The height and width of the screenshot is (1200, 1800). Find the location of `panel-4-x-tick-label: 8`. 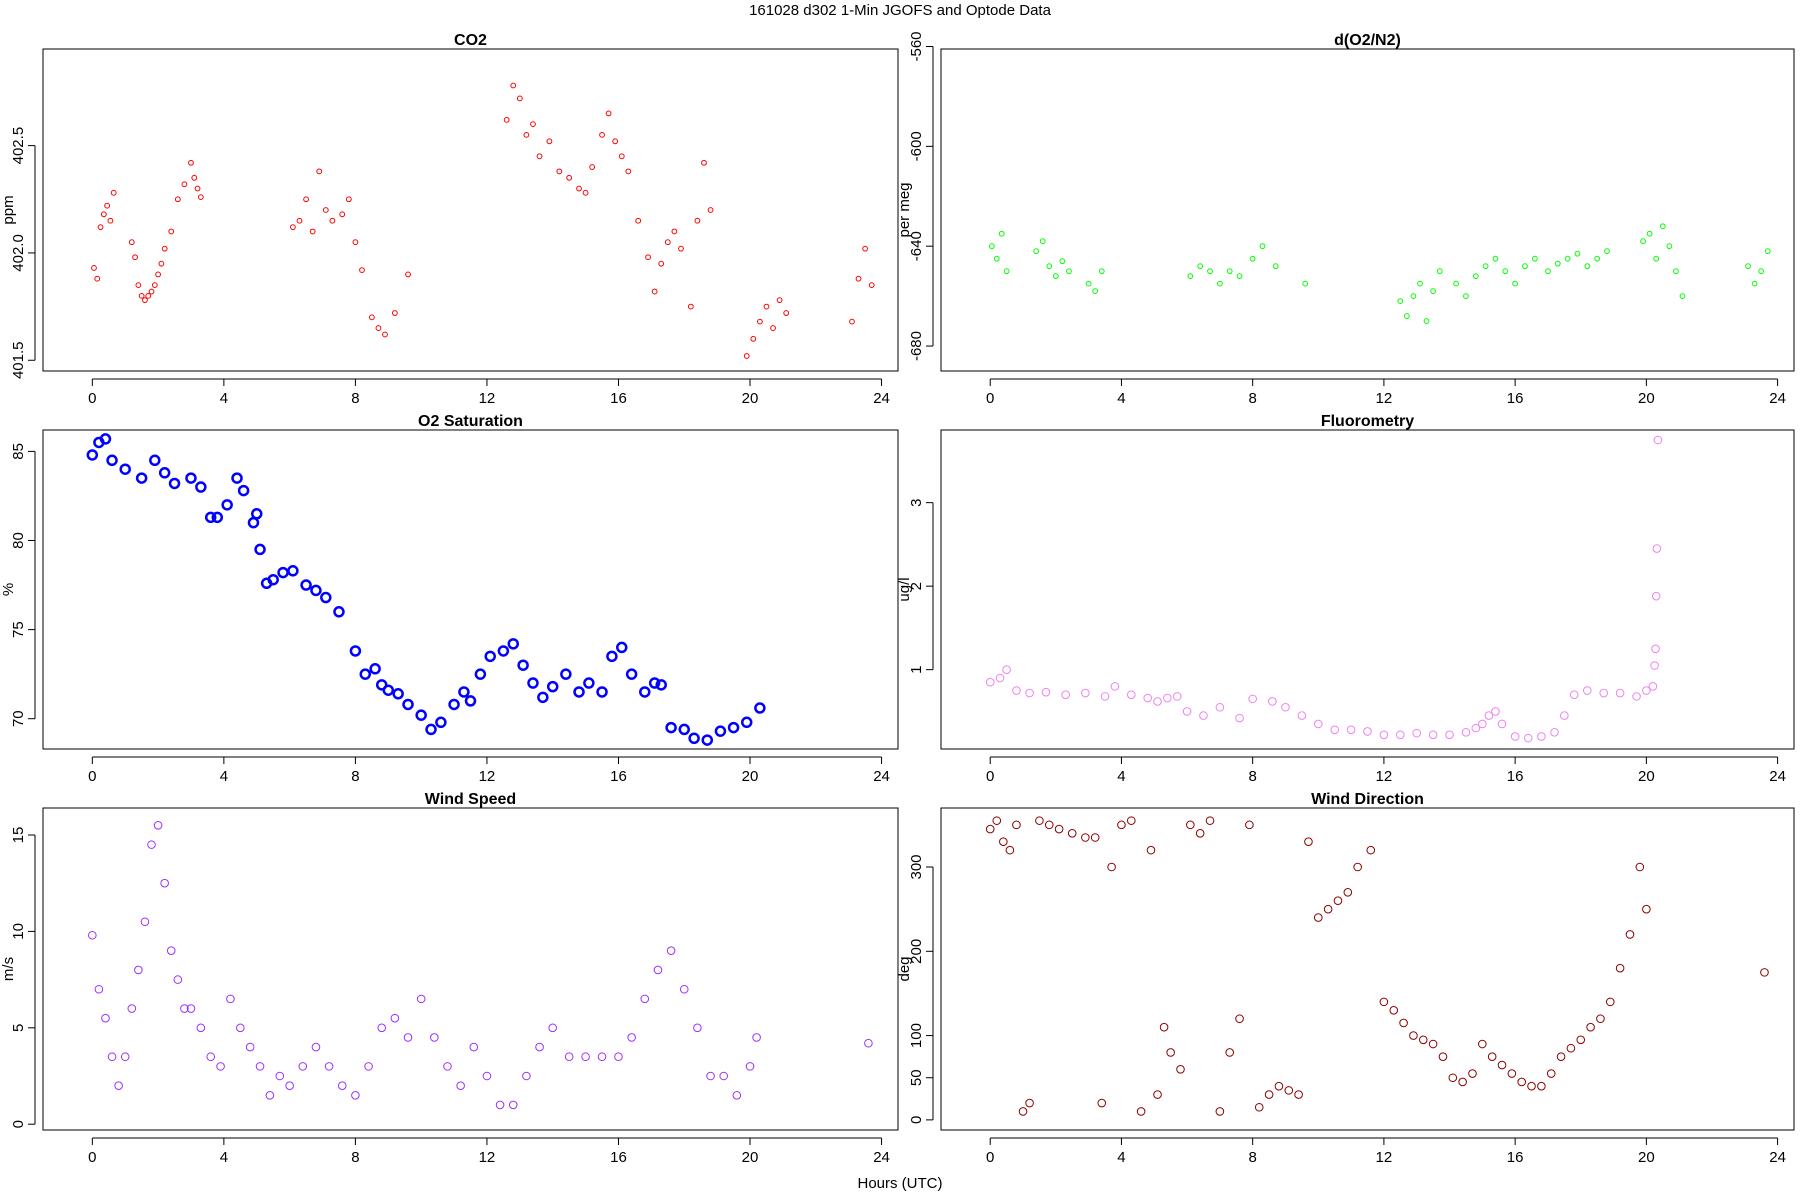

panel-4-x-tick-label: 8 is located at coordinates (1253, 776).